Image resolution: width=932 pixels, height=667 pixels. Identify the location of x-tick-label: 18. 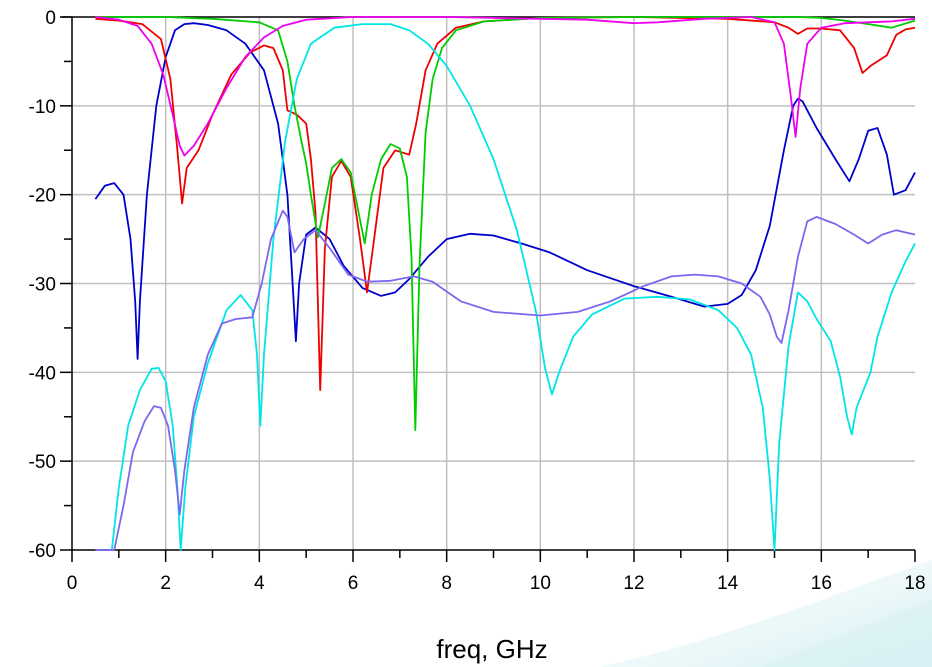
(914, 583).